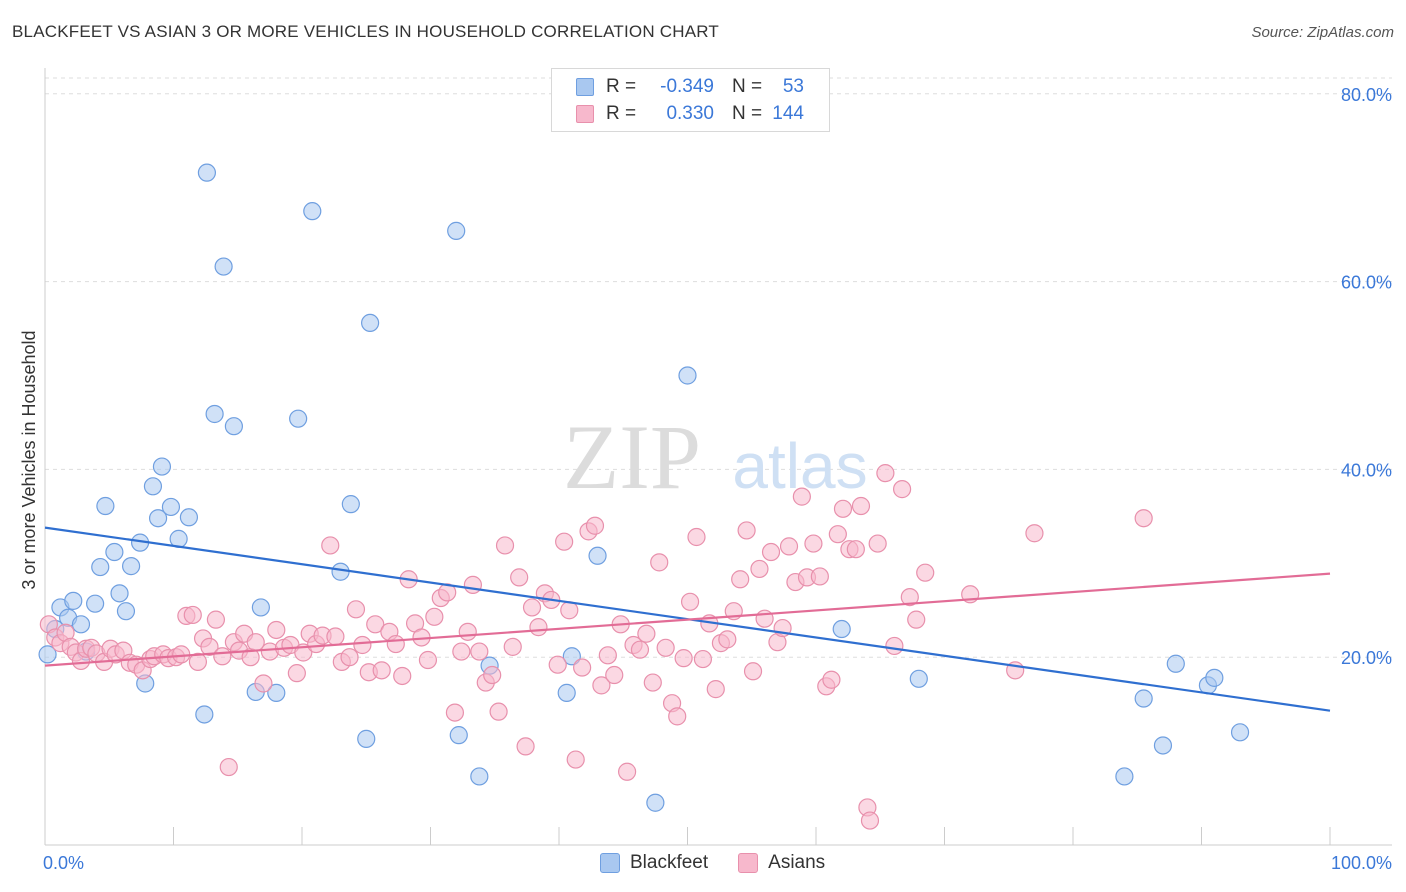  I want to click on legend-n-label: N =, so click(747, 86).